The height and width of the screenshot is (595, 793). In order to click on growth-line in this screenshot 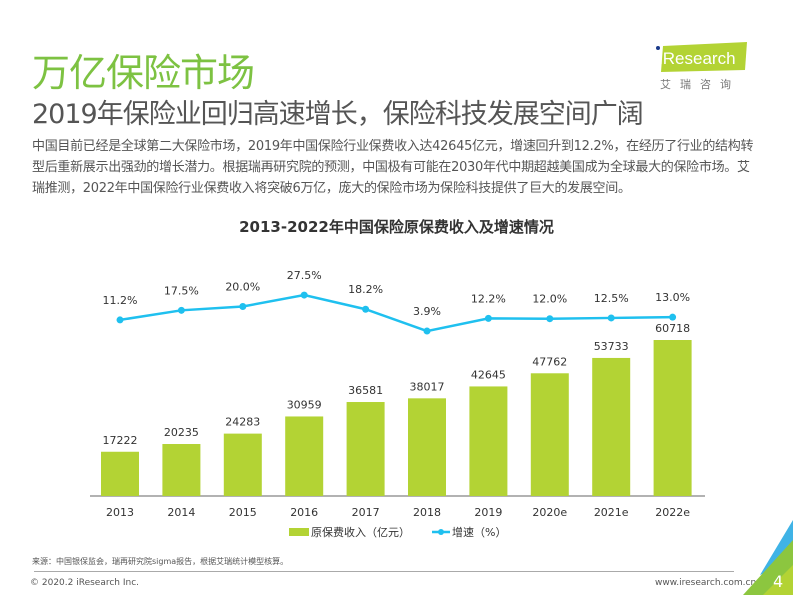, I will do `click(396, 313)`.